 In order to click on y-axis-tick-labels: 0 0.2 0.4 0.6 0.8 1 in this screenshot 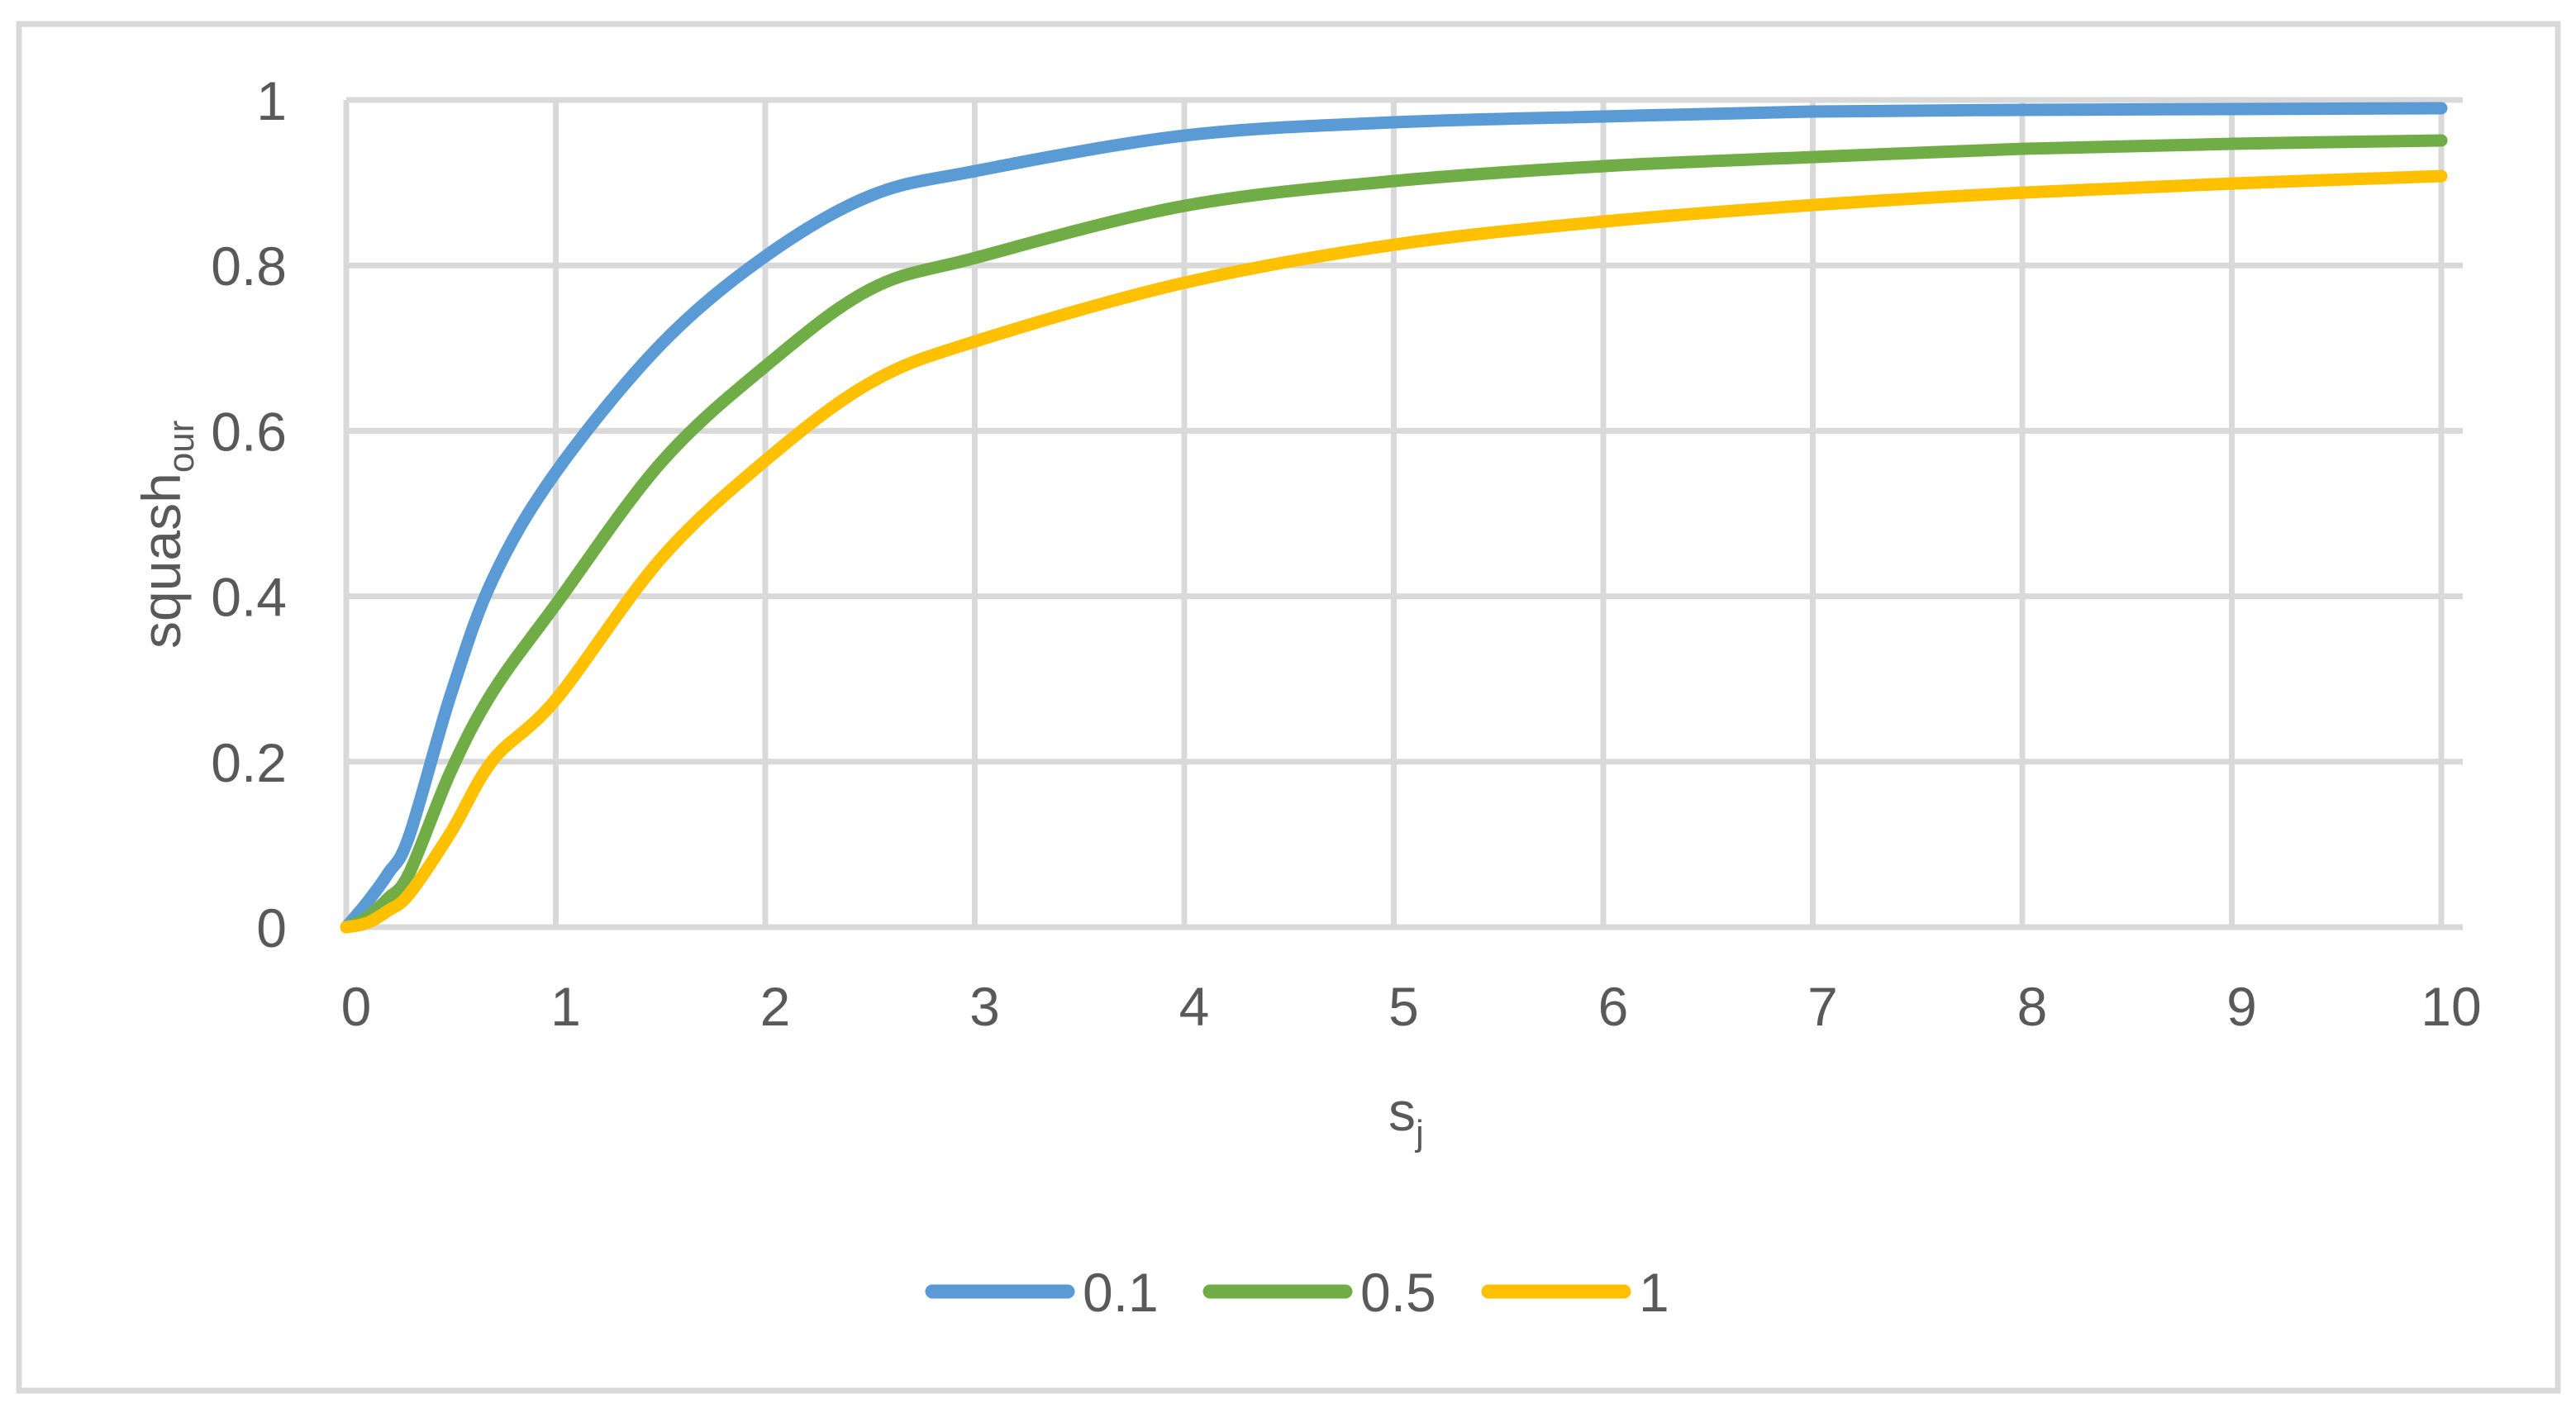, I will do `click(249, 514)`.